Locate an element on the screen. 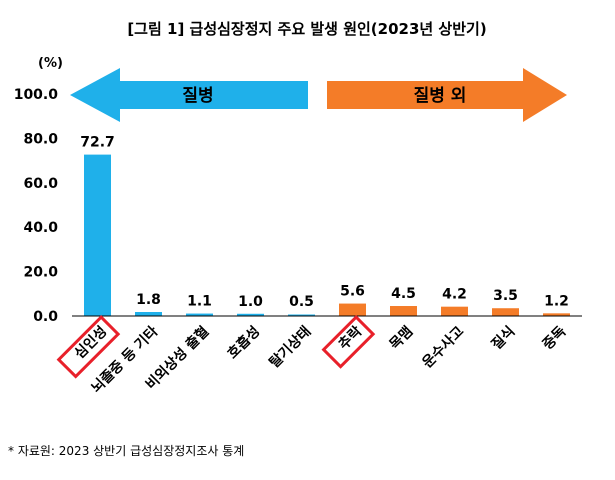  non-disease-group-label: 질병 외 is located at coordinates (440, 95).